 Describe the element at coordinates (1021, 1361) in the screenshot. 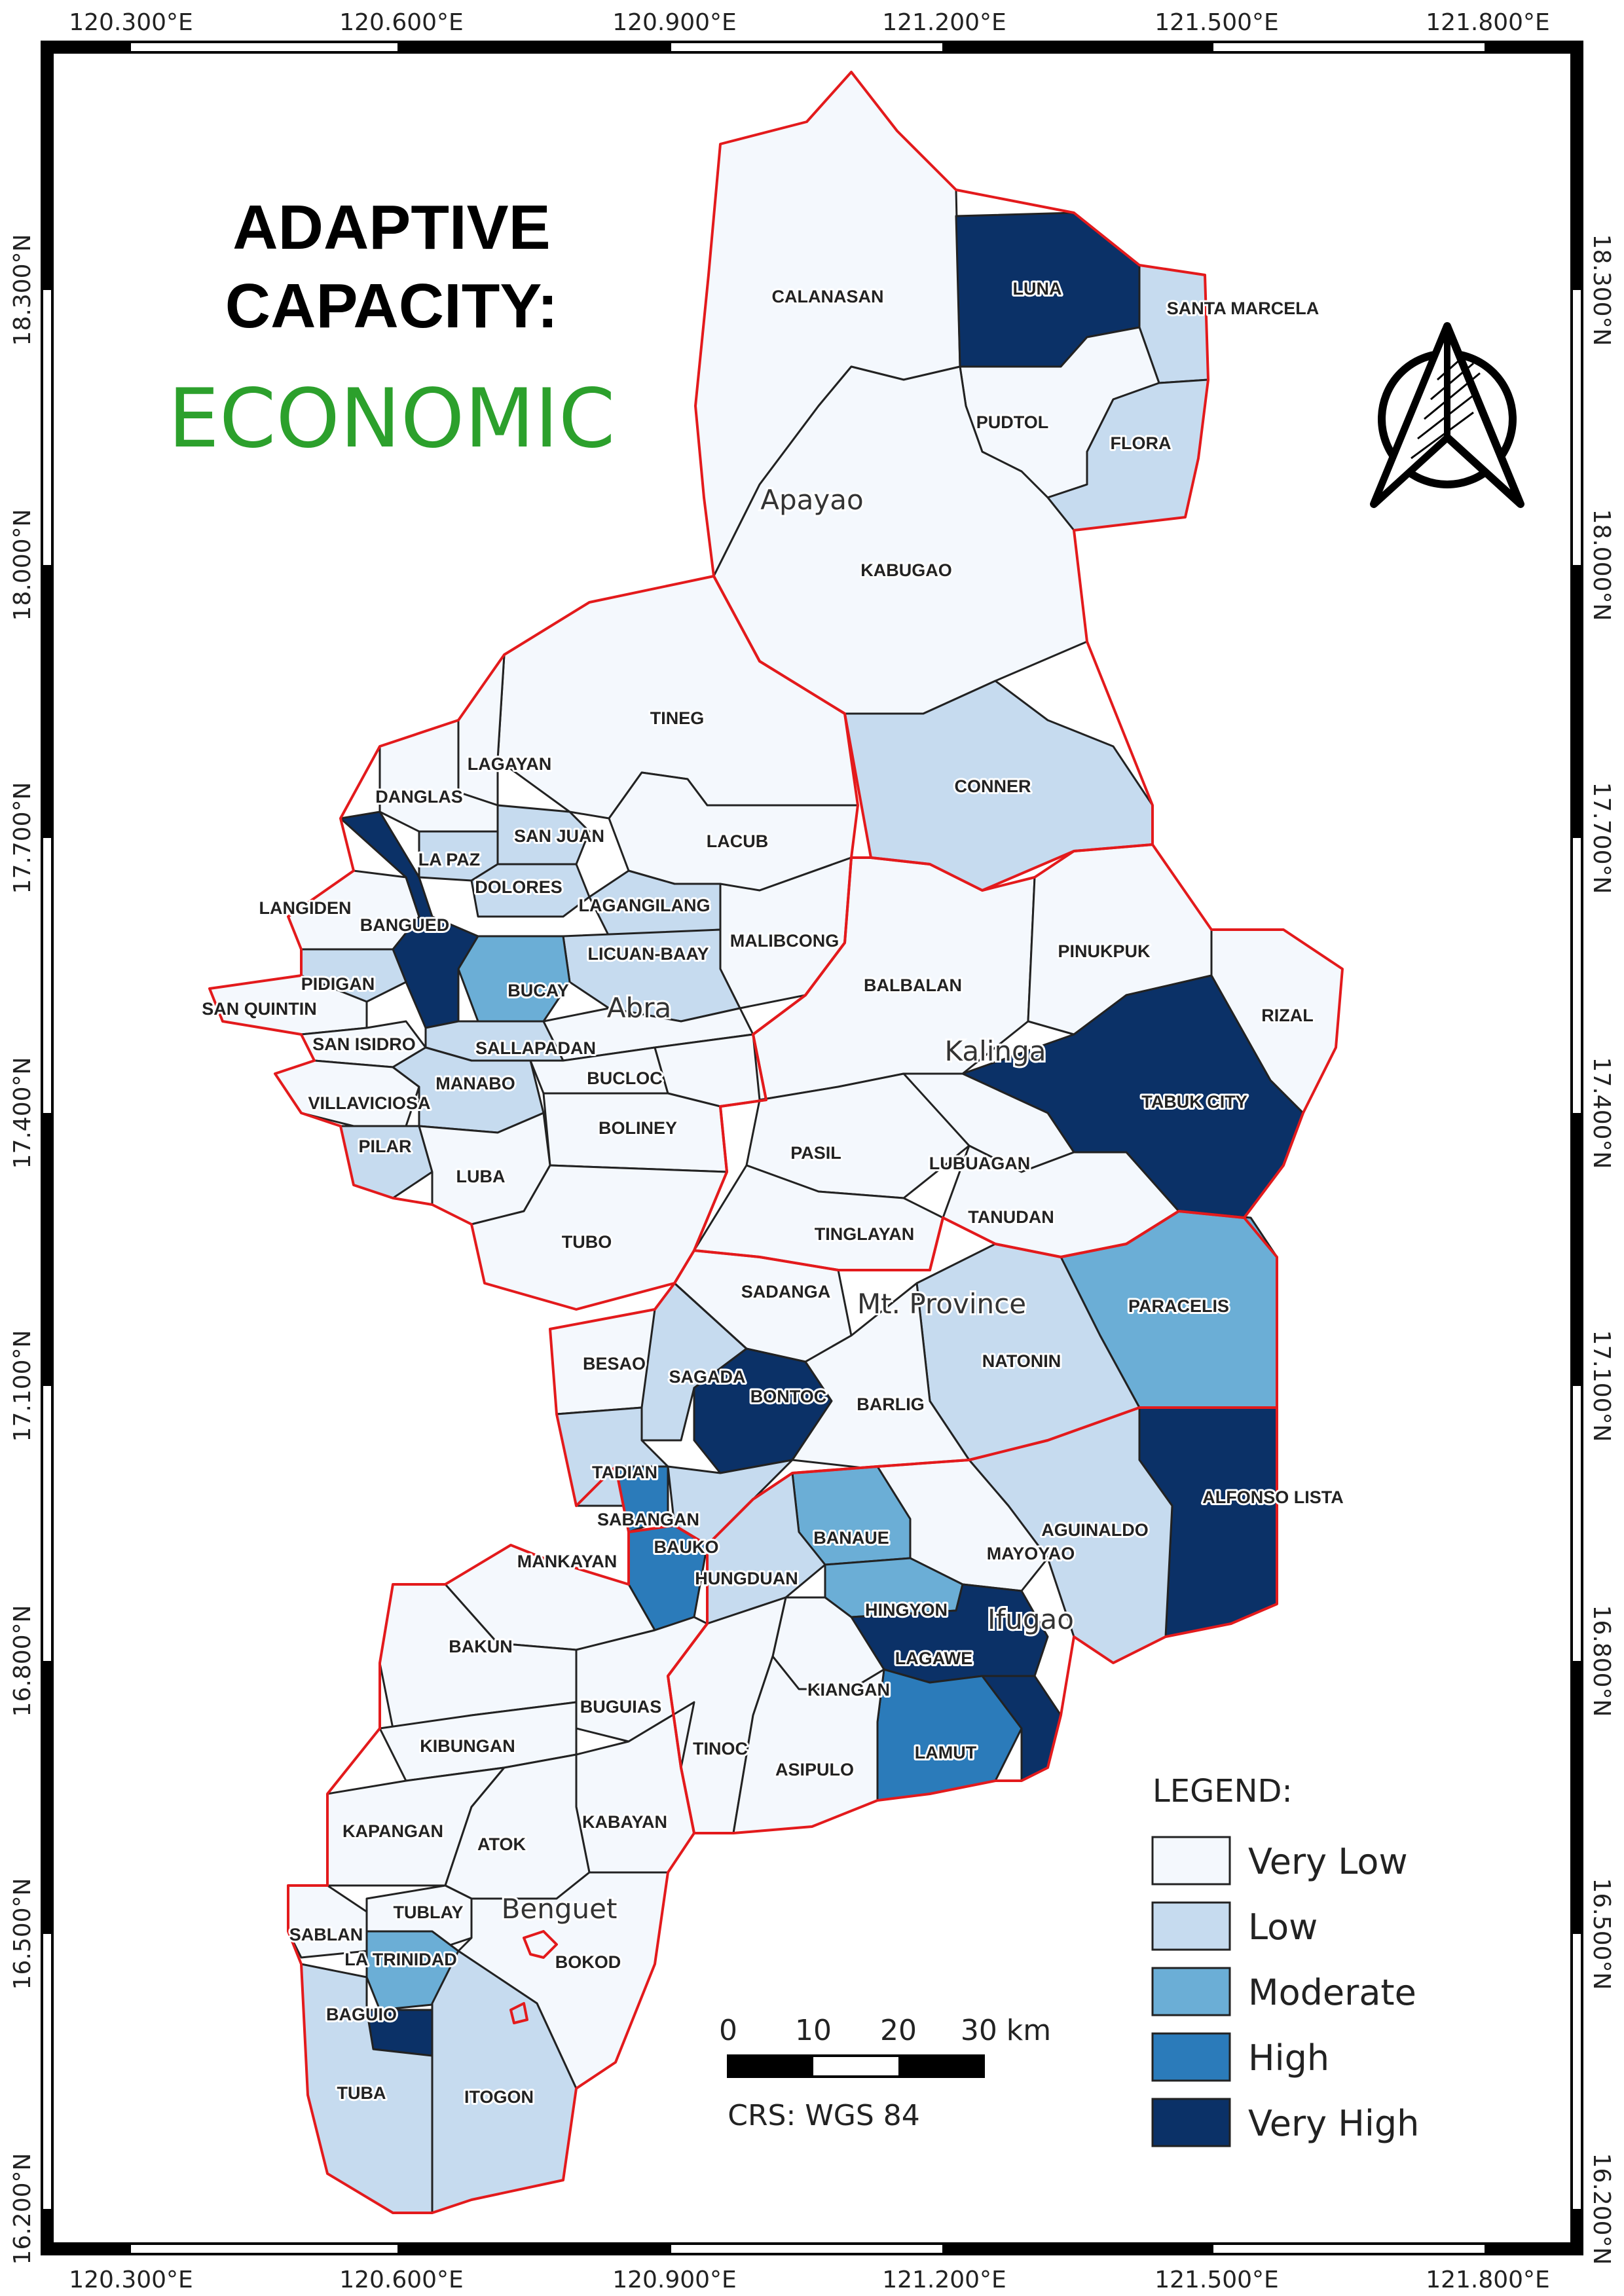

I see `label-natonin: NATONIN` at that location.